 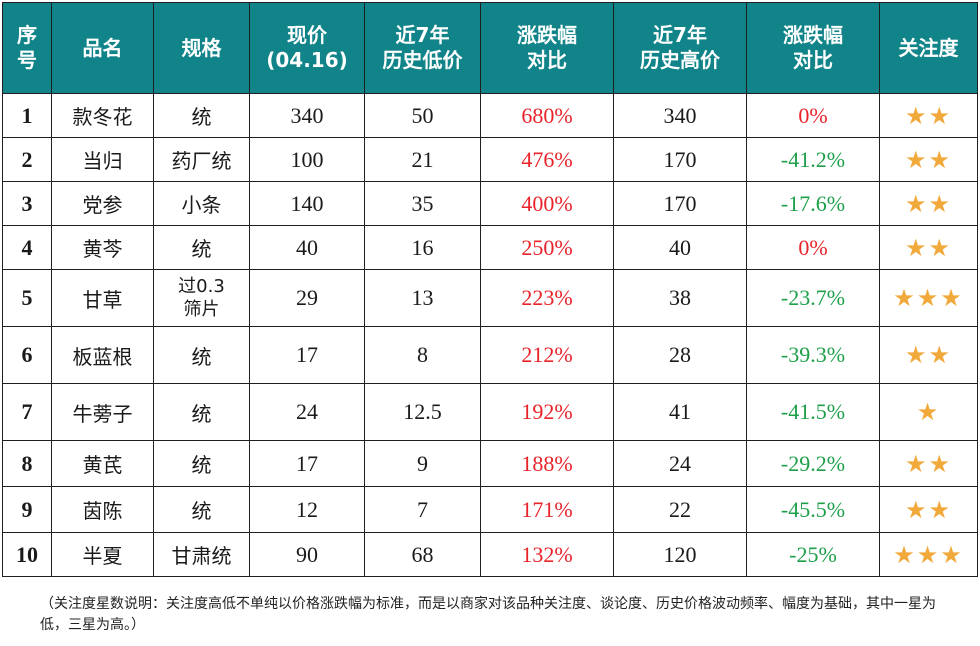 What do you see at coordinates (102, 355) in the screenshot?
I see `herb-name: 板蓝根` at bounding box center [102, 355].